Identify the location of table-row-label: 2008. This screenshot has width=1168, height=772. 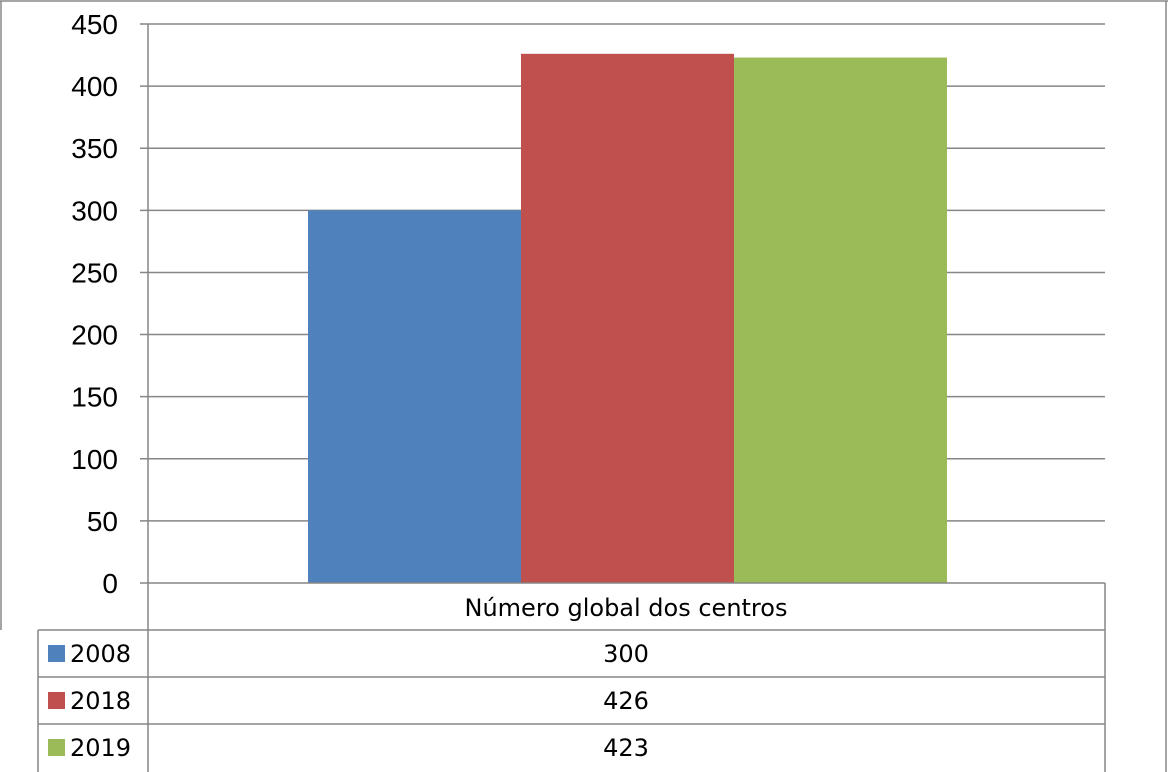
(100, 654).